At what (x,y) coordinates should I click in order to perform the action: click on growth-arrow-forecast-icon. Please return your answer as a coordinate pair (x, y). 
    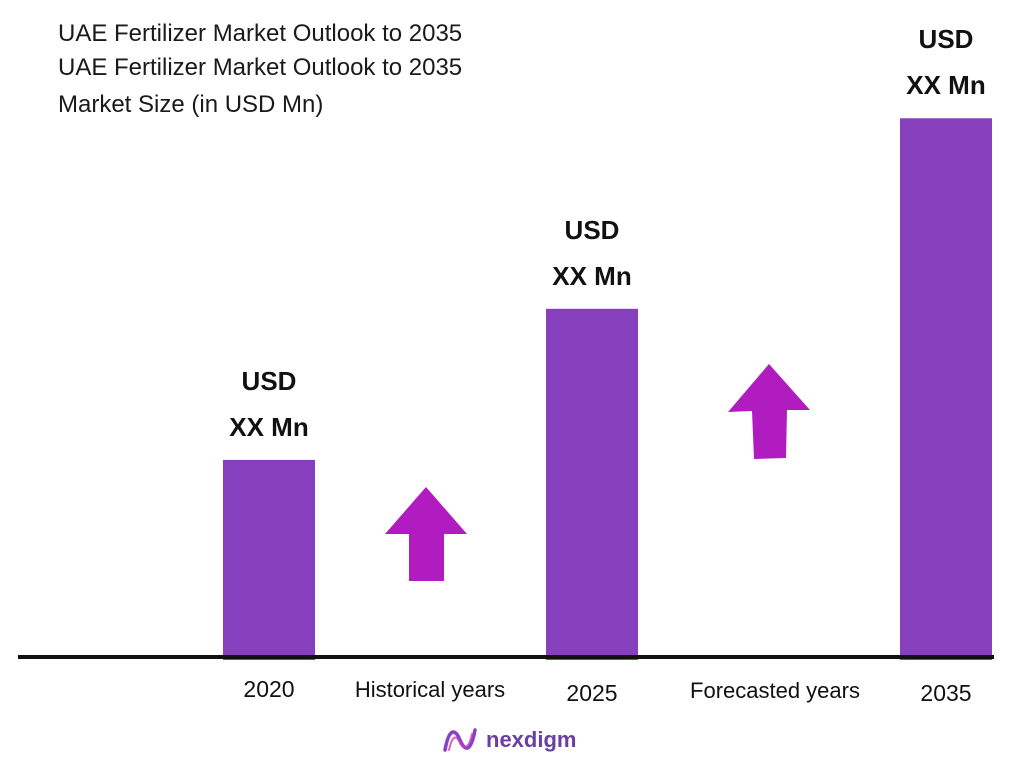
    Looking at the image, I should click on (769, 411).